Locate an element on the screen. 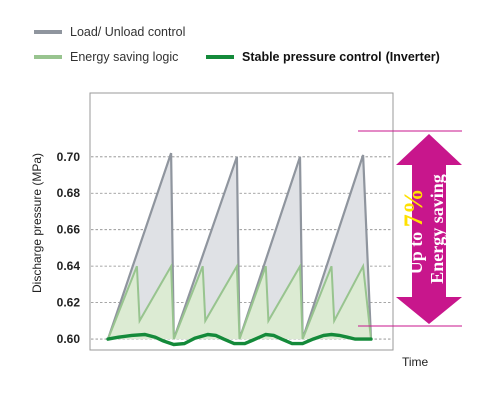  y-tick-label: 0.70 is located at coordinates (69, 157).